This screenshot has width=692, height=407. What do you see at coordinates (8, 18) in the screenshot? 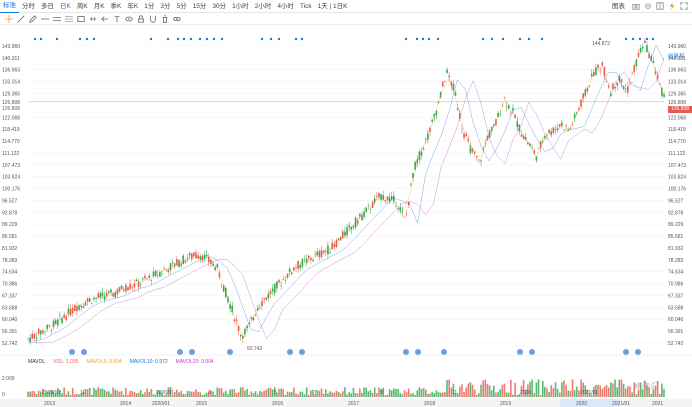
I see `crosshair-icon` at bounding box center [8, 18].